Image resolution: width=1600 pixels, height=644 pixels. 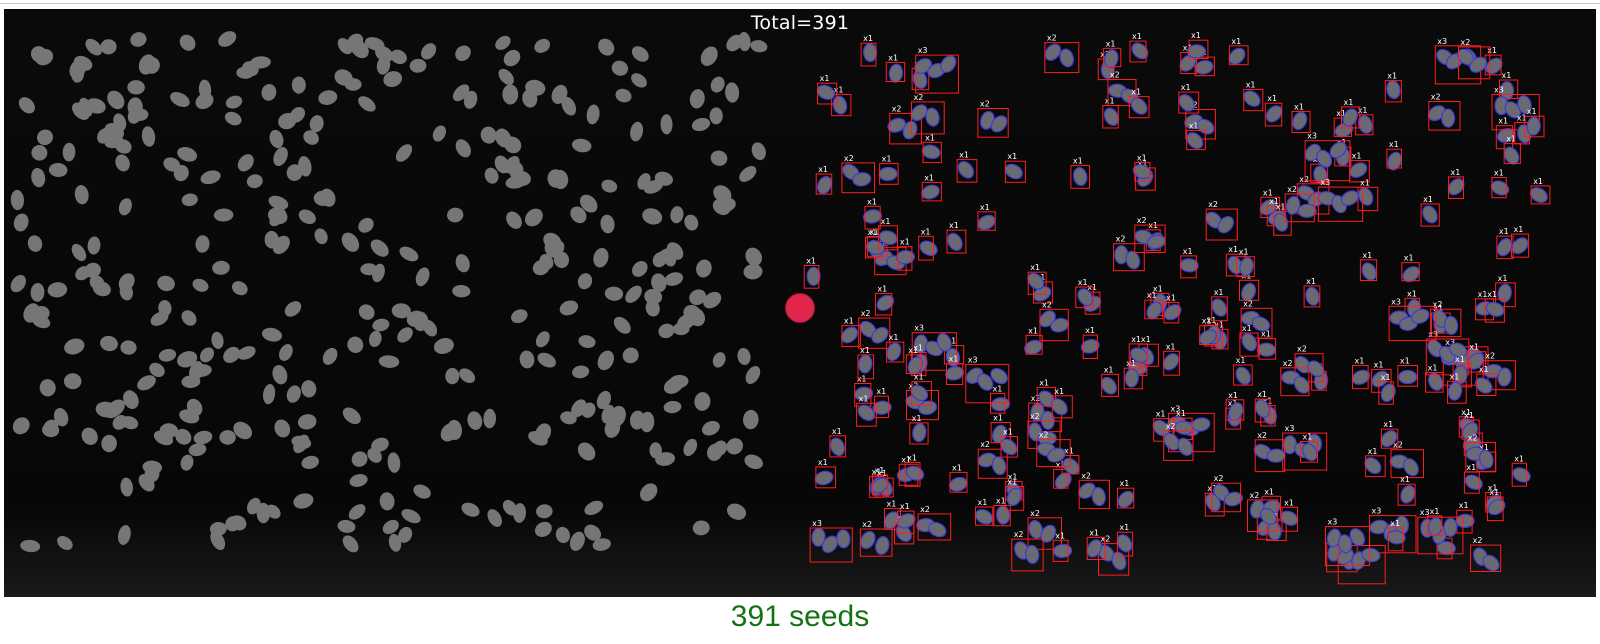 What do you see at coordinates (800, 308) in the screenshot?
I see `comparison-slider-handle` at bounding box center [800, 308].